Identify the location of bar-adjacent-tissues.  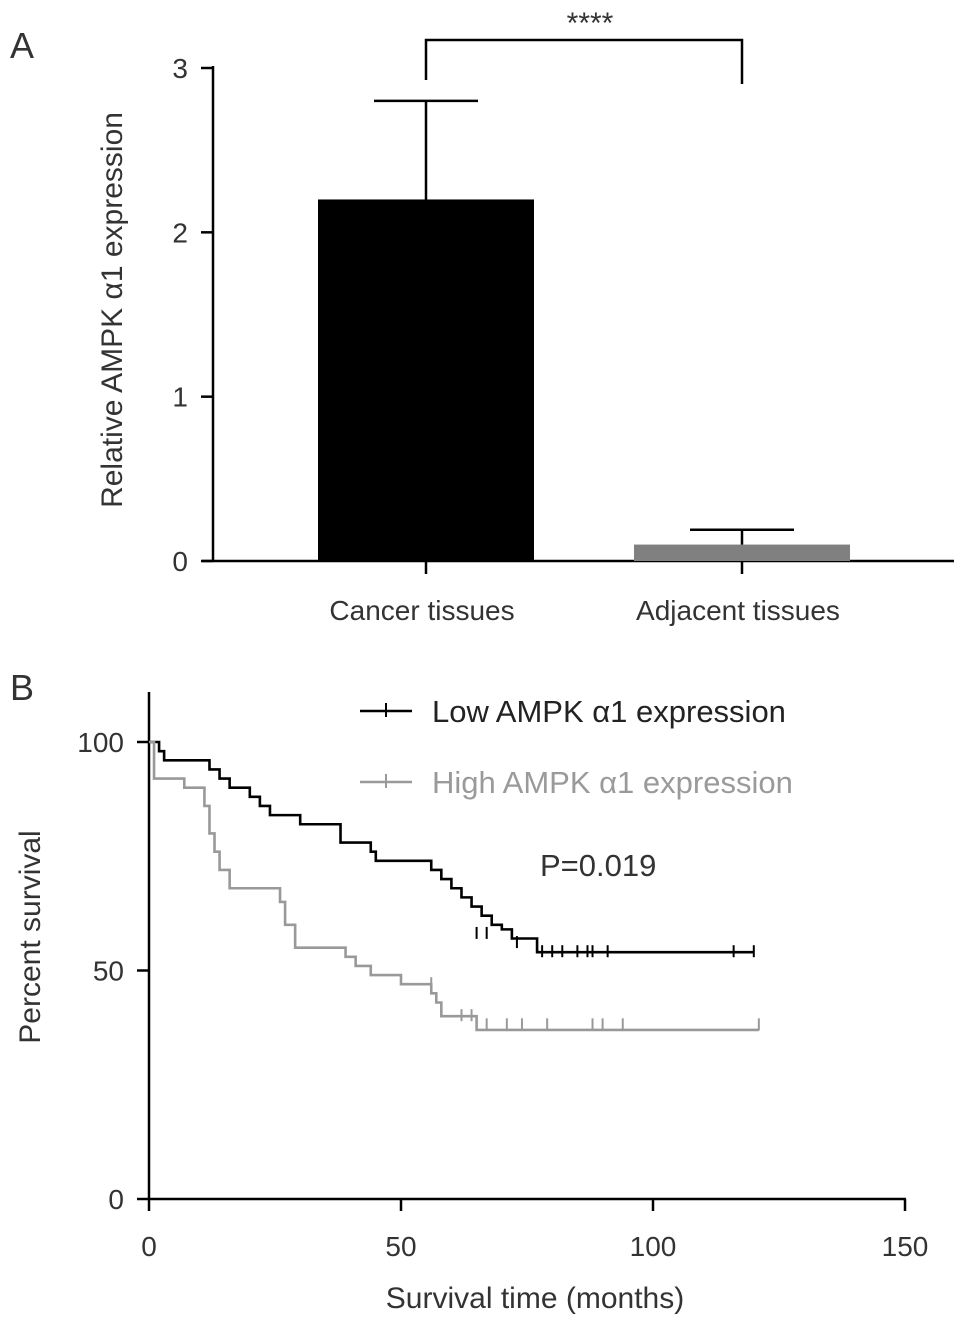
(742, 552).